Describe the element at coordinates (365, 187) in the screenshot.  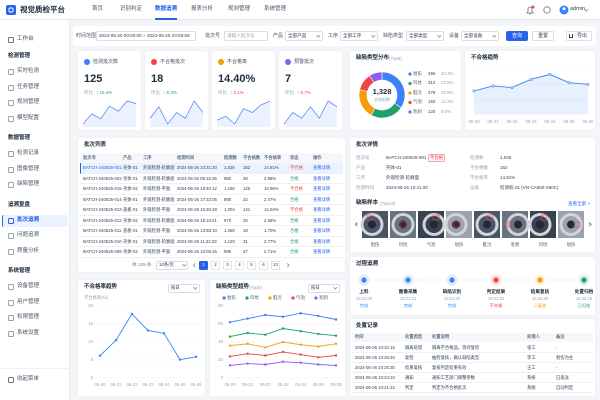
I see `field-label: 检测时间` at that location.